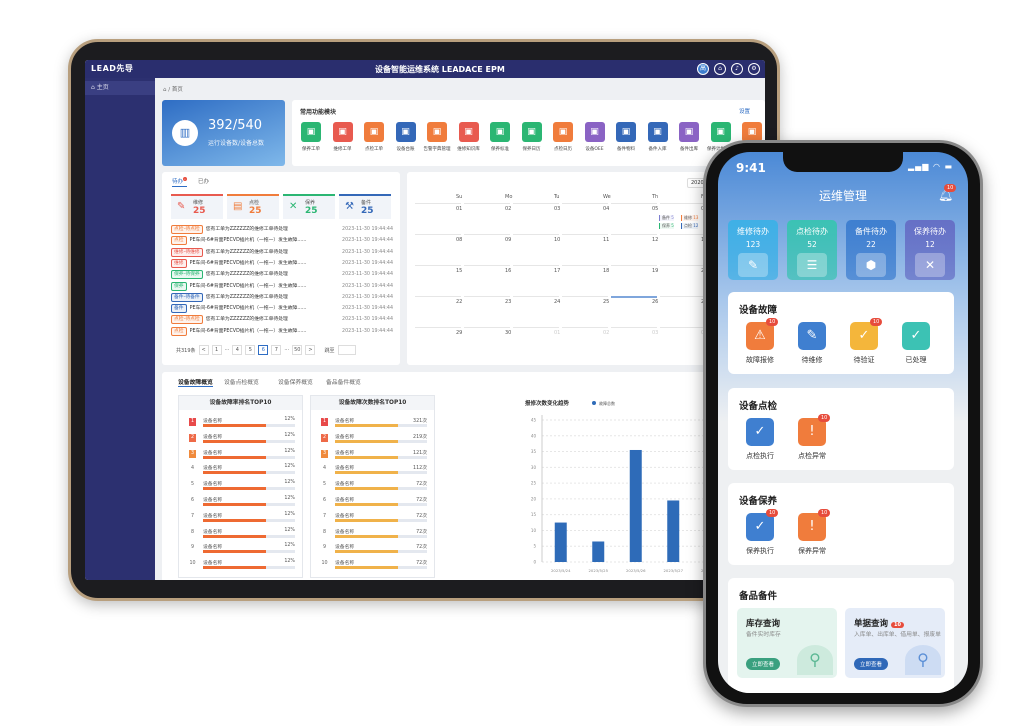 The image size is (1034, 726). I want to click on todo-card-4: 保养待办 12 ✕, so click(930, 250).